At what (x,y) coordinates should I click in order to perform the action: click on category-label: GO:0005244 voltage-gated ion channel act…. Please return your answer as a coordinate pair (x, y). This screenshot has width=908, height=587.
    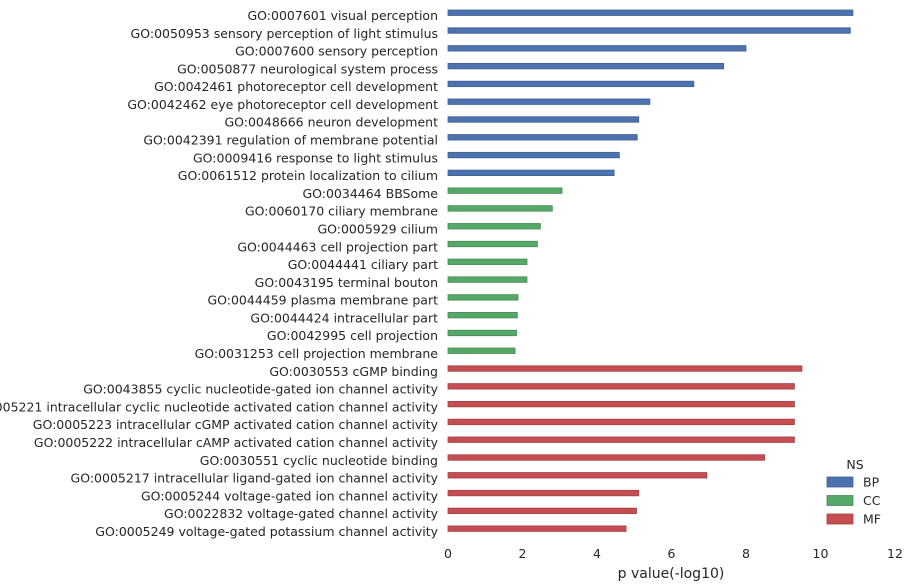
    Looking at the image, I should click on (290, 495).